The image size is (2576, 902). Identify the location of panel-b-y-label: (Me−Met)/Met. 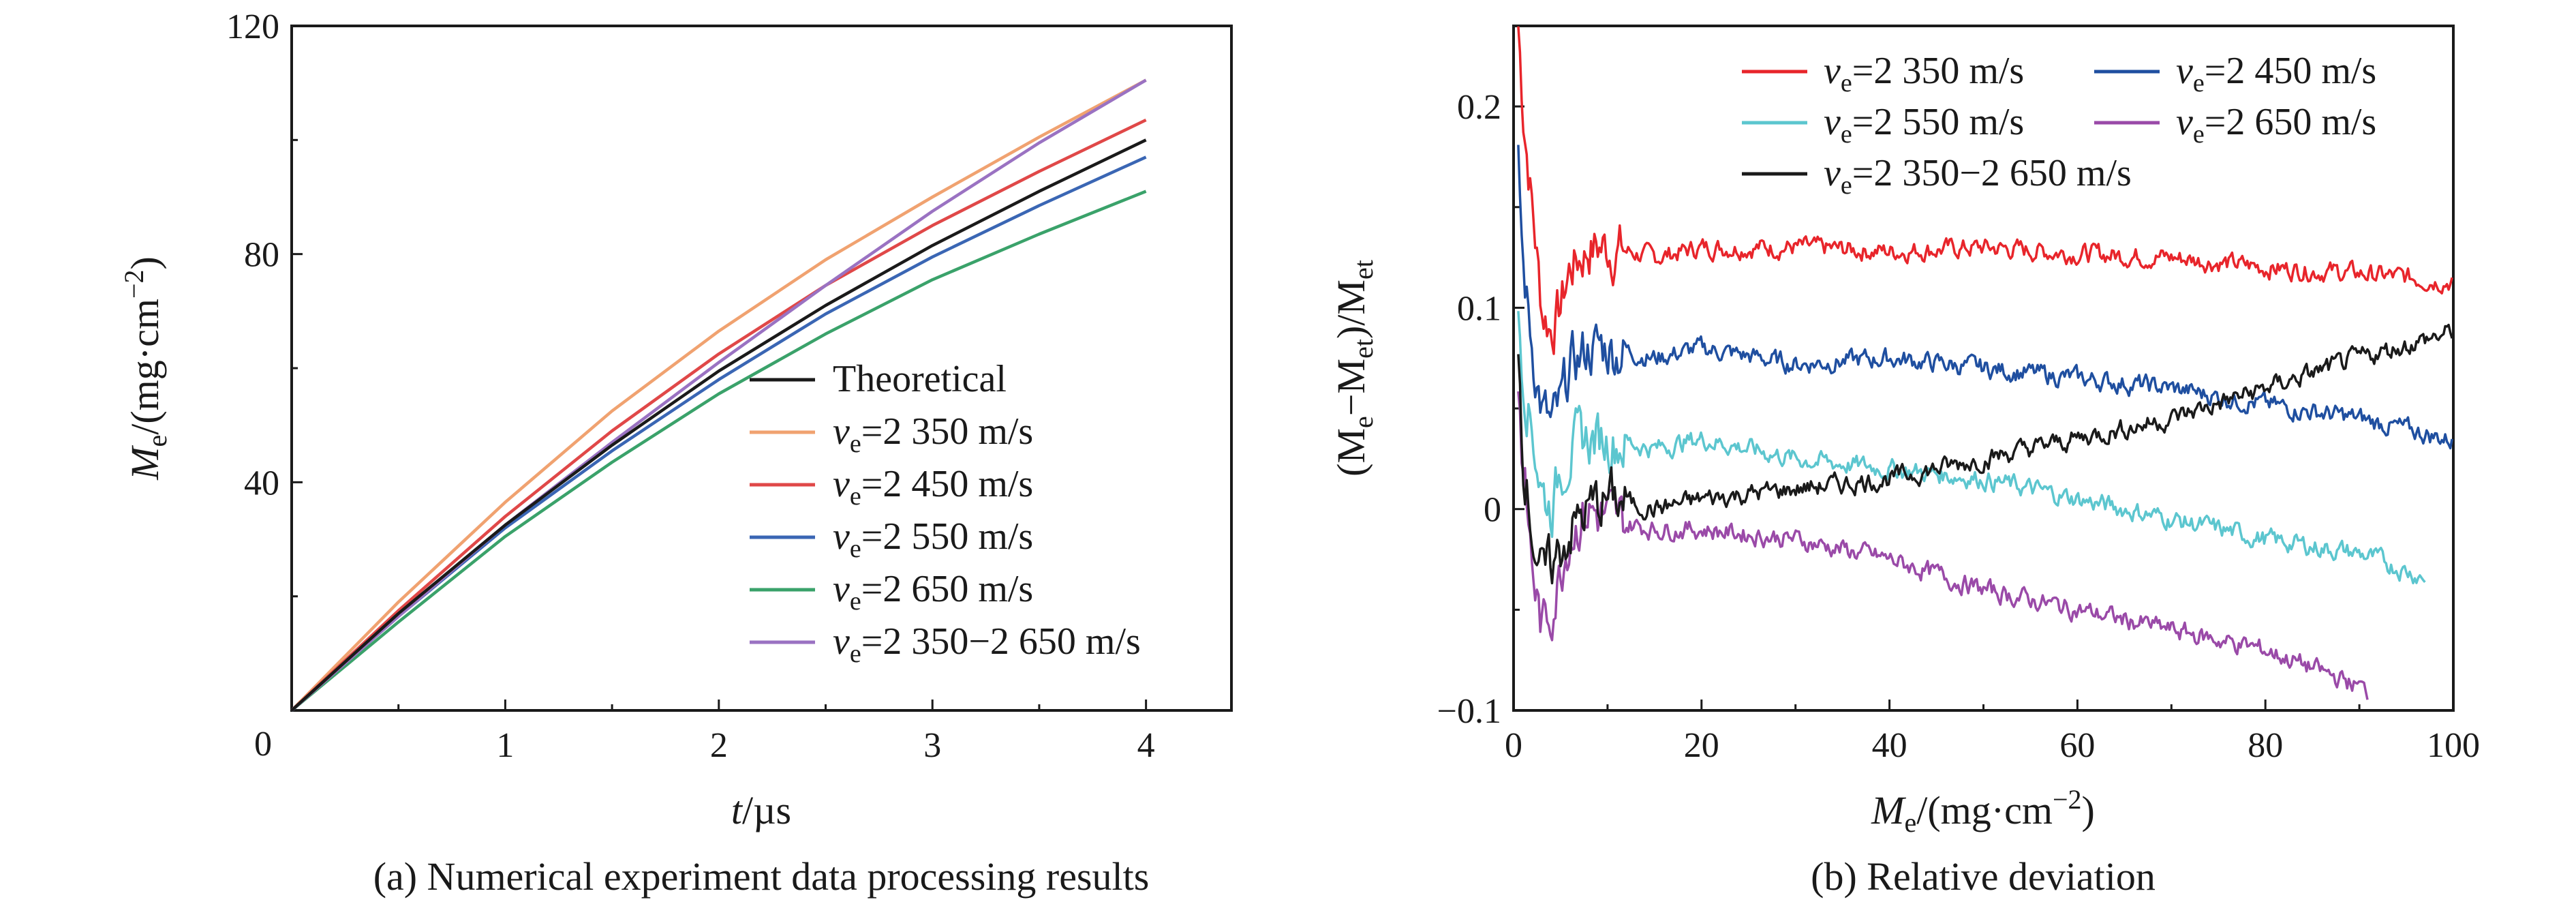
(1354, 368).